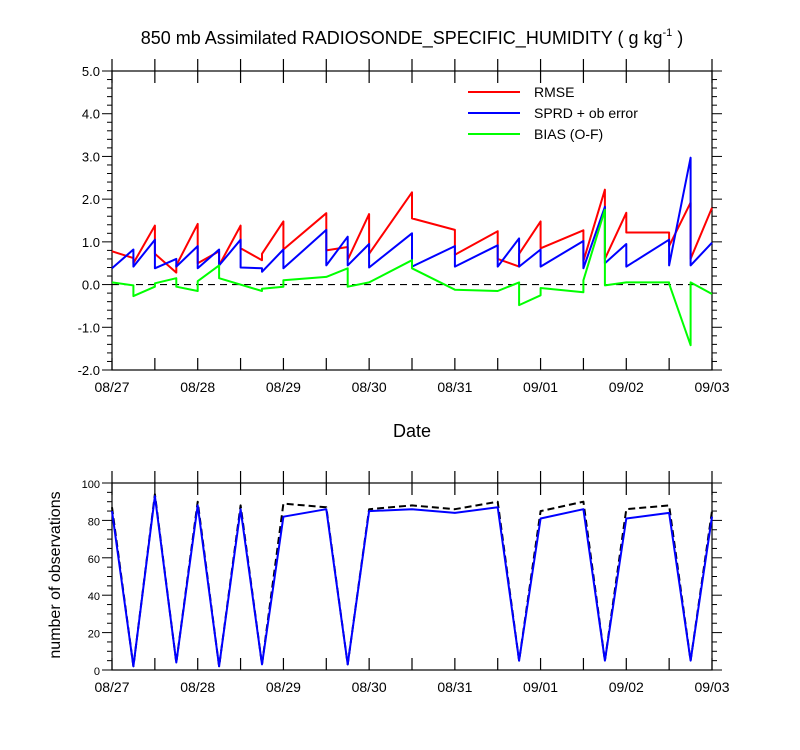 This screenshot has width=800, height=750. I want to click on bottom-y-axis-label: number of observations, so click(55, 574).